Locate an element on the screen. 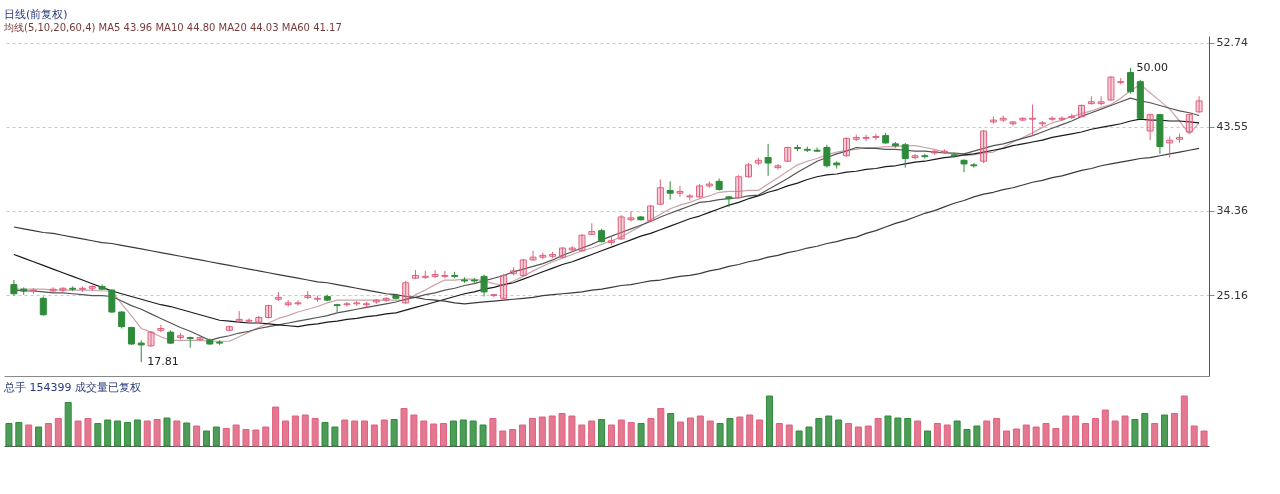 The image size is (1280, 494). y-tick-label: 52.74 is located at coordinates (1232, 43).